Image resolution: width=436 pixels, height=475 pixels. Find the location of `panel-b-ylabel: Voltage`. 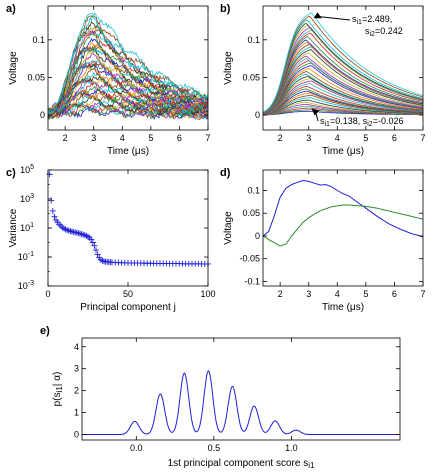

panel-b-ylabel: Voltage is located at coordinates (228, 68).